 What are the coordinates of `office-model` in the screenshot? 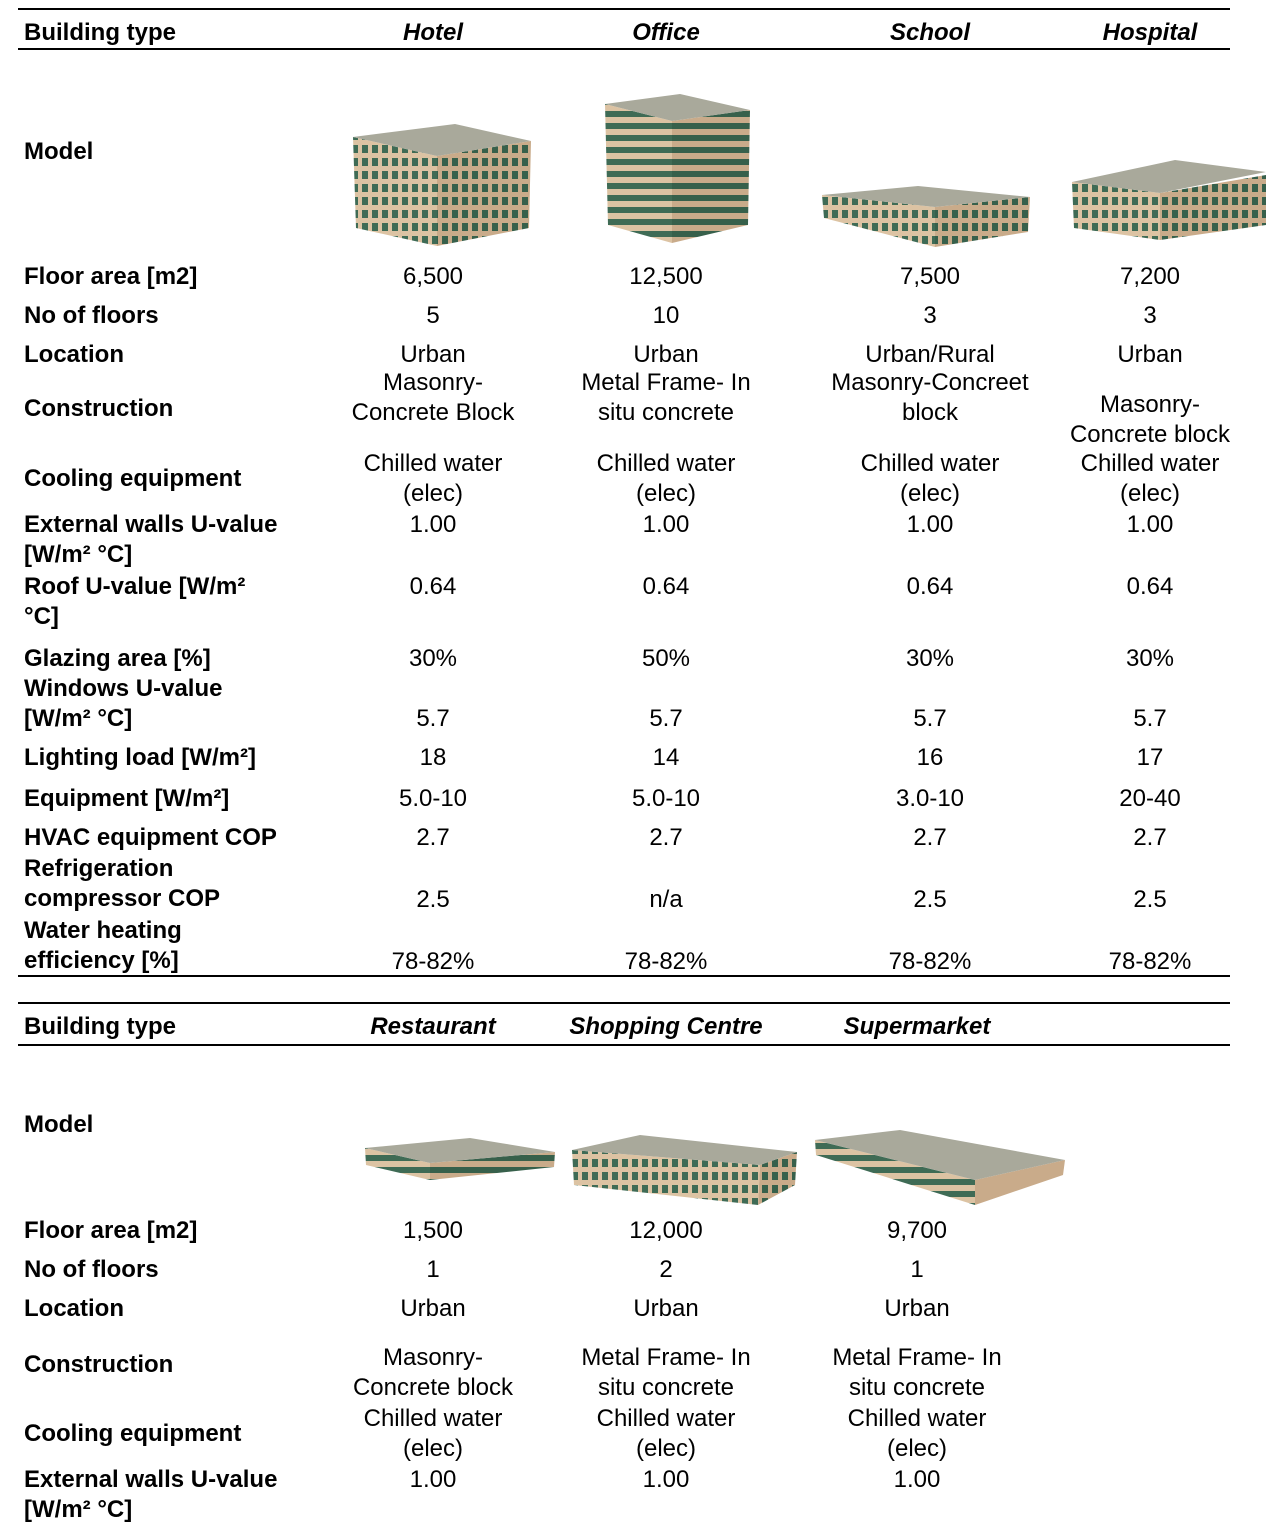 It's located at (677, 168).